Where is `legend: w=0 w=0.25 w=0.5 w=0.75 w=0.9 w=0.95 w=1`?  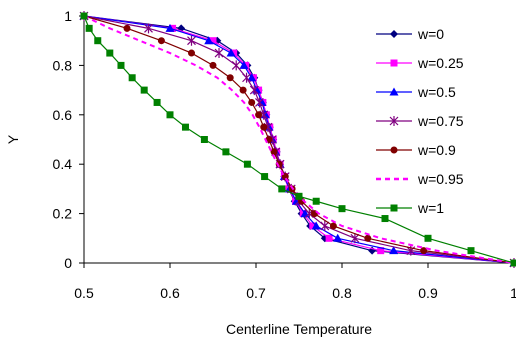 legend: w=0 w=0.25 w=0.5 w=0.75 w=0.9 w=0.95 w=1 is located at coordinates (420, 121).